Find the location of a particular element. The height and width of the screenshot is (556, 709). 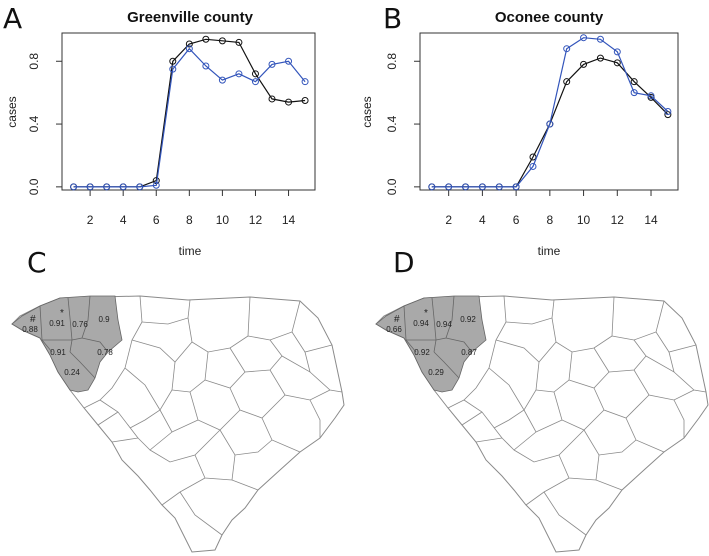

county-value: 0.66 is located at coordinates (394, 329).